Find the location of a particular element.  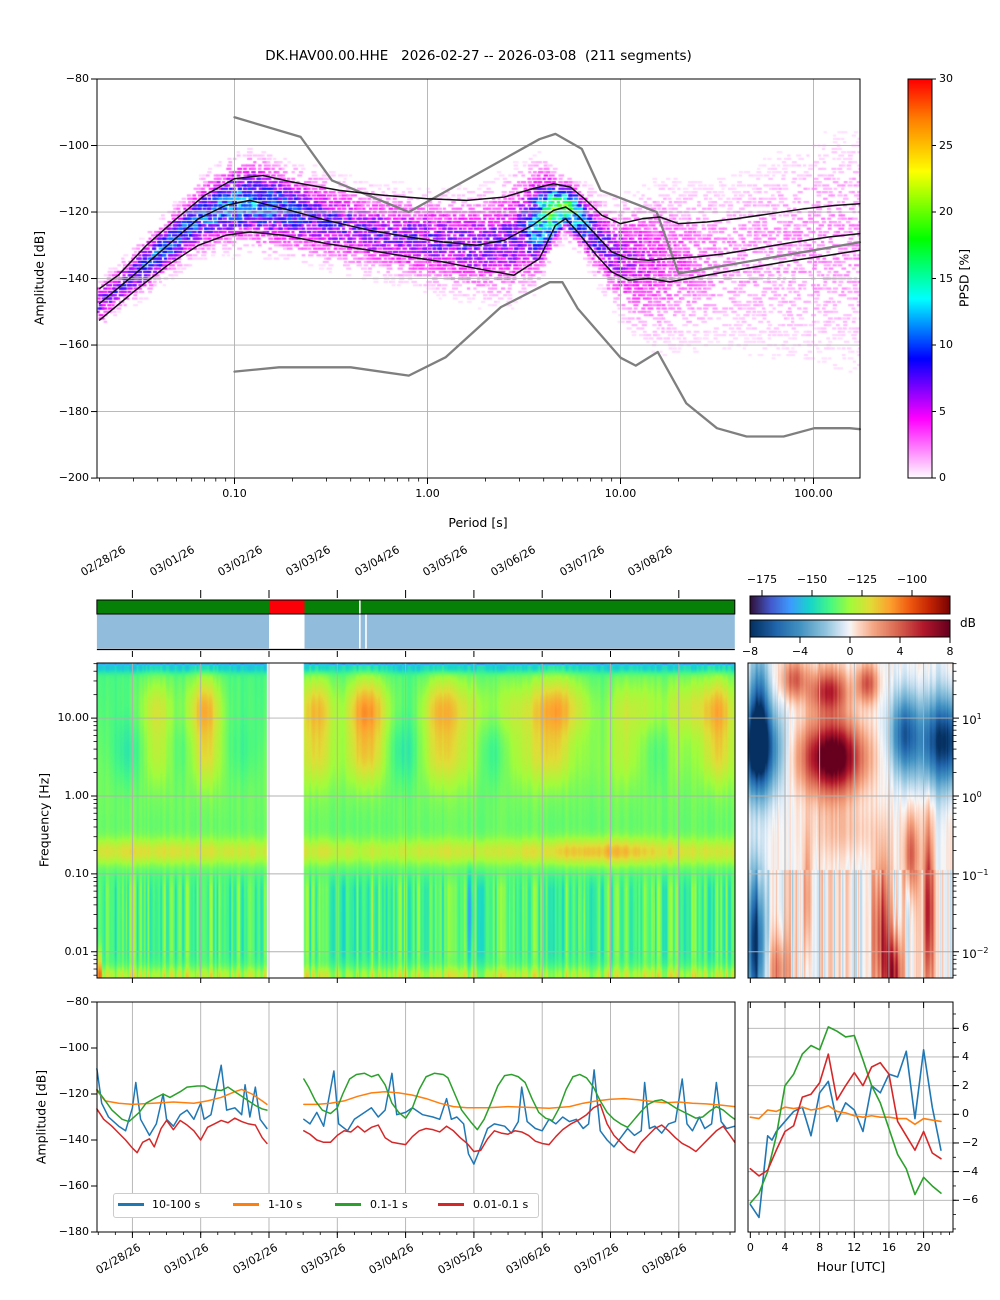

br-xtick-label: 12 is located at coordinates (854, 1247).